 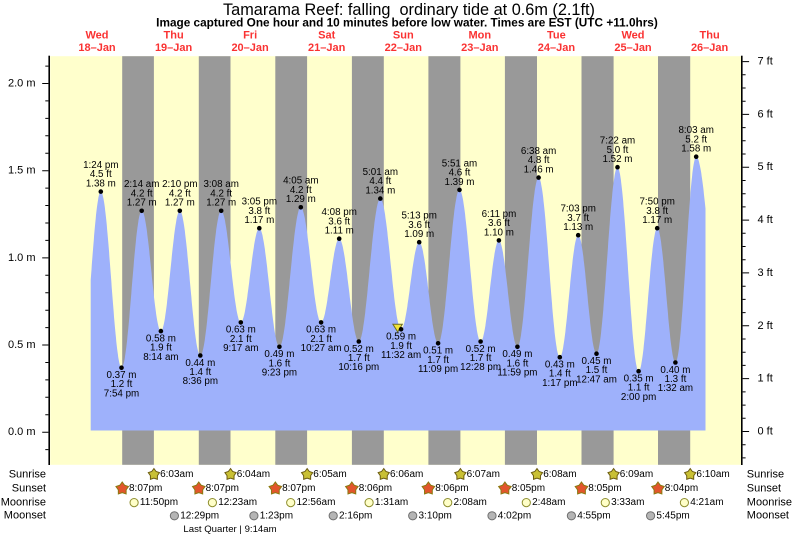 I want to click on svg-text: 6 ft, so click(x=765, y=114).